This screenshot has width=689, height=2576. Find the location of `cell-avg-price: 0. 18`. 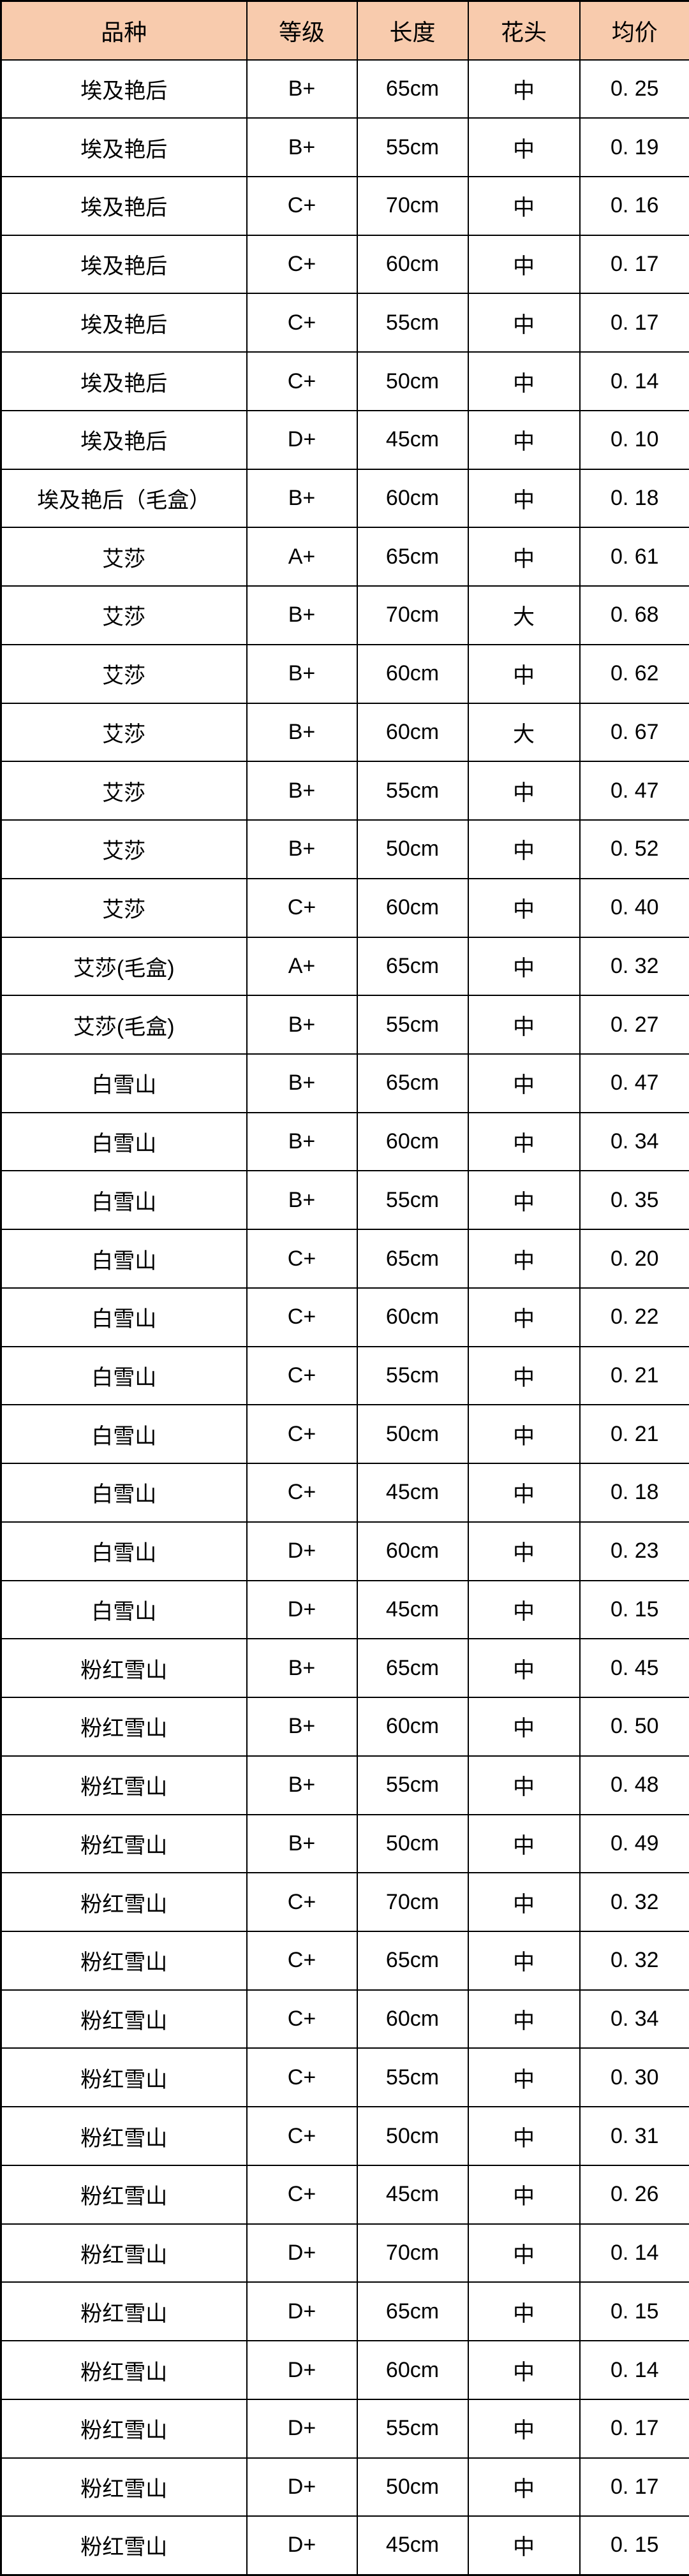

cell-avg-price: 0. 18 is located at coordinates (634, 499).